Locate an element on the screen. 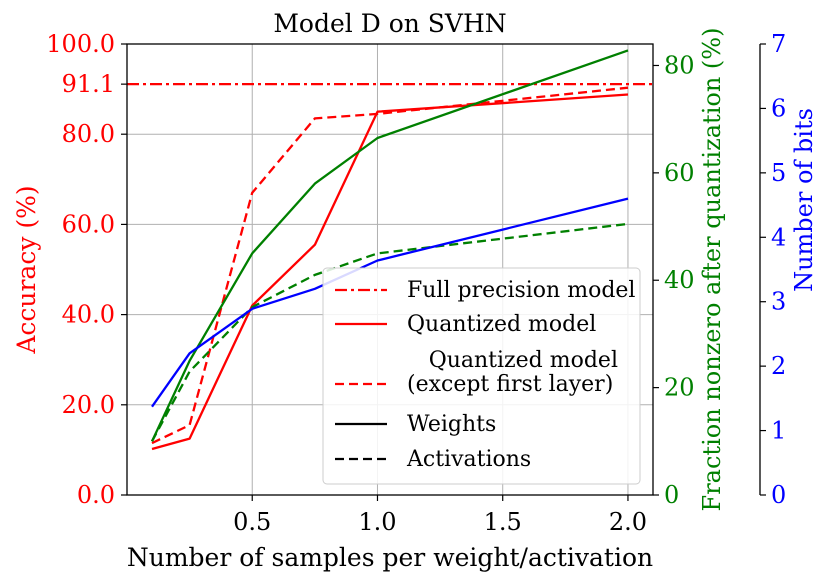  y-right2-tick-label: 6 is located at coordinates (778, 108).